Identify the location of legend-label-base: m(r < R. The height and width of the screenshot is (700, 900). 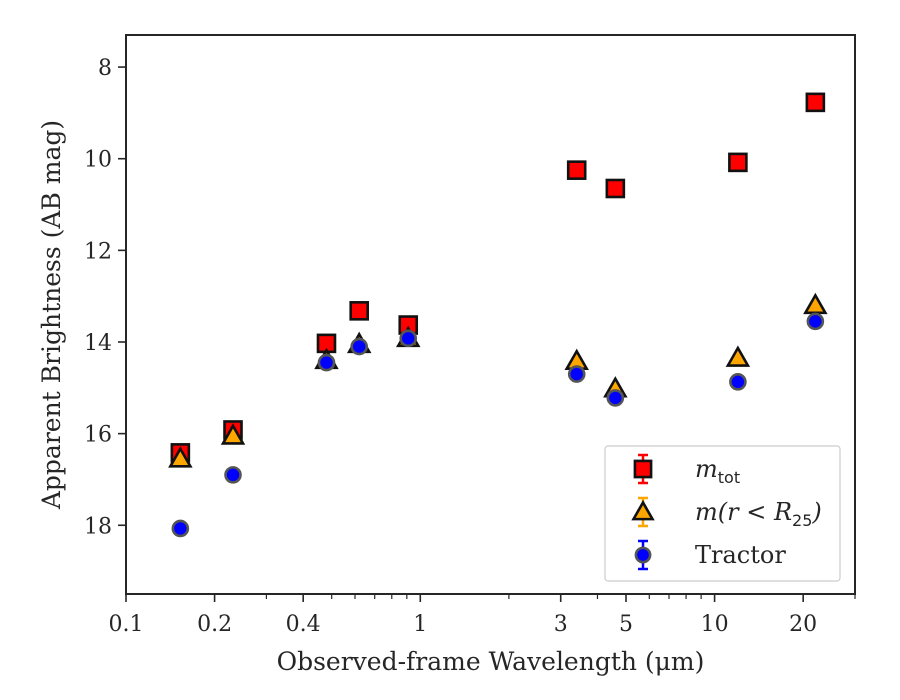
(743, 512).